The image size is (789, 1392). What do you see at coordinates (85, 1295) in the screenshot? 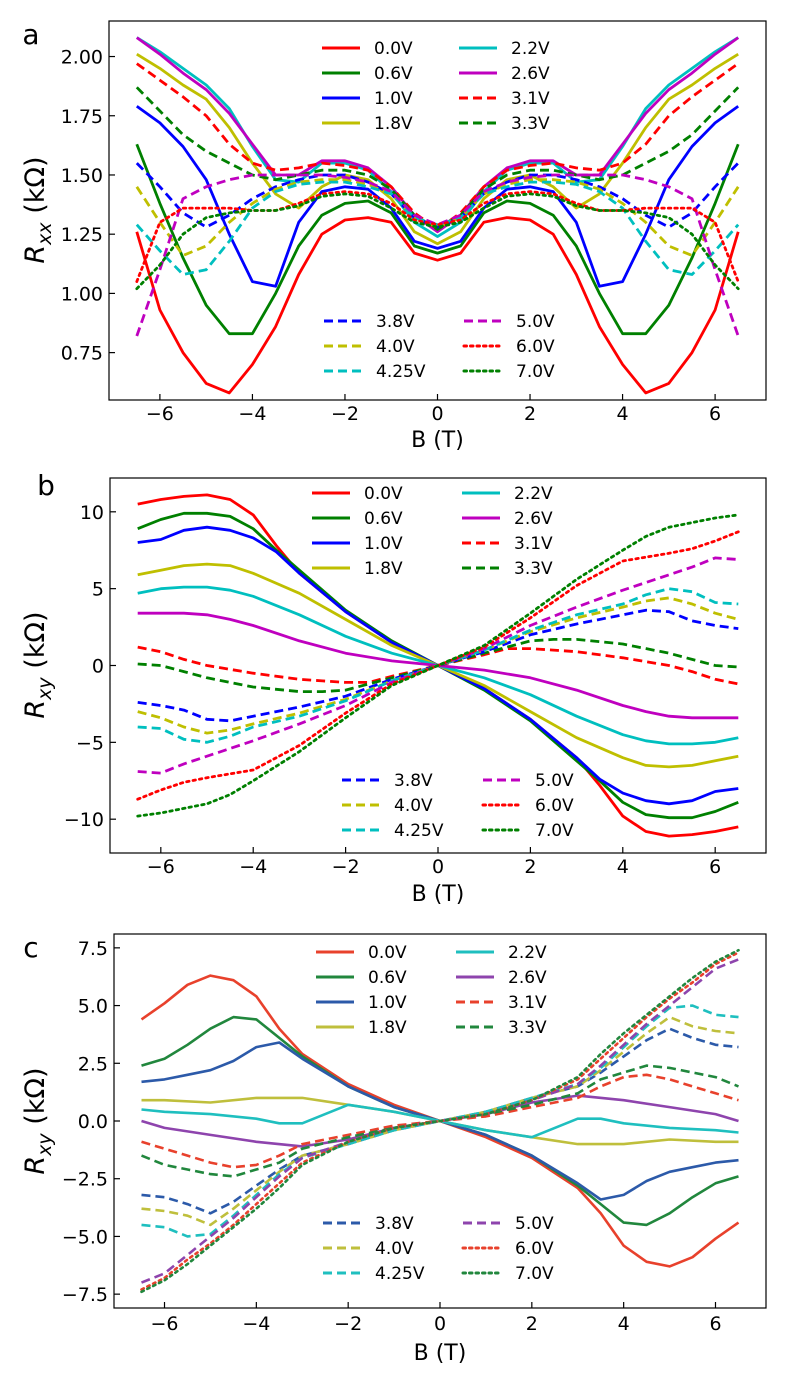
I see `y-tick-label: −7.5` at bounding box center [85, 1295].